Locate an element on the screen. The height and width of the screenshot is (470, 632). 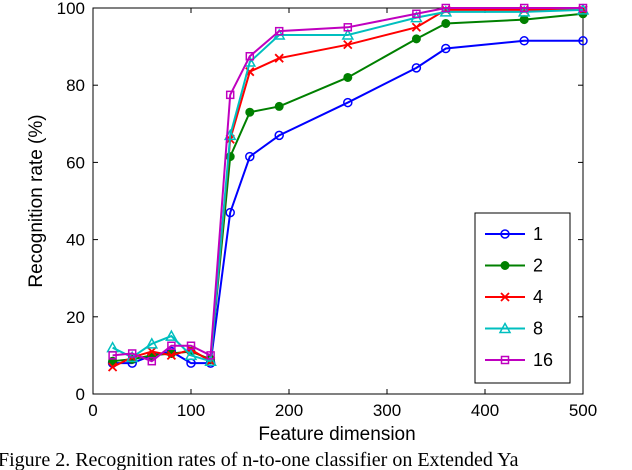
x-tick-label: 200 is located at coordinates (289, 410).